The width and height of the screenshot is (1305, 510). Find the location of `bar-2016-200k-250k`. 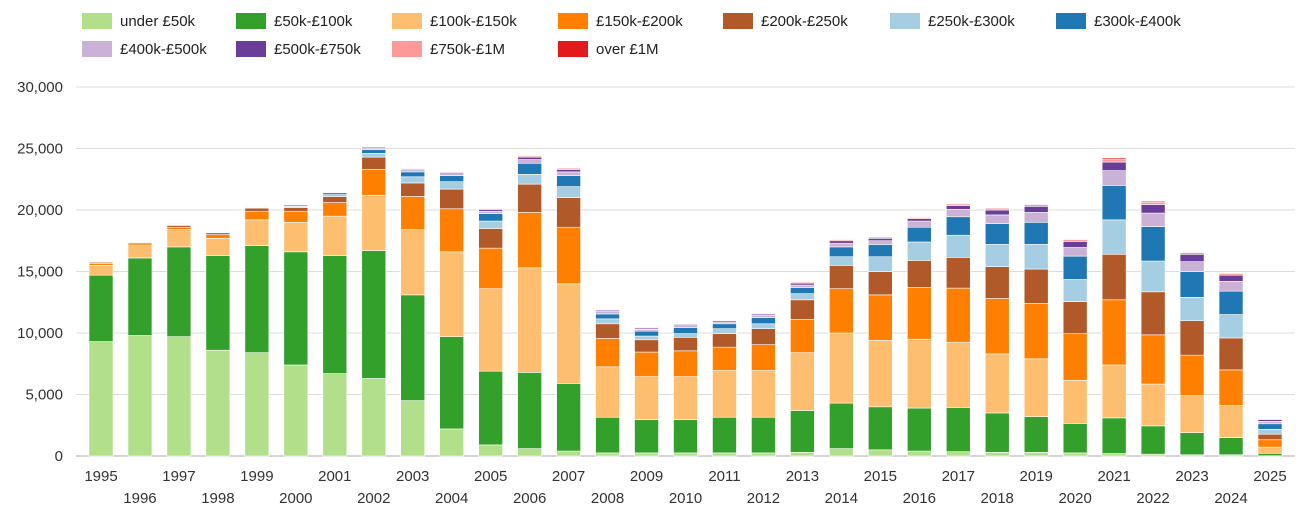

bar-2016-200k-250k is located at coordinates (919, 274).